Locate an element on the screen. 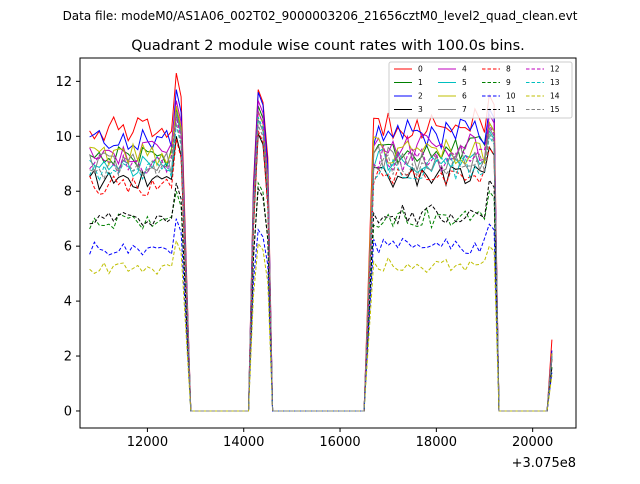 Image resolution: width=640 pixels, height=484 pixels. y-tick-label: 10 is located at coordinates (63, 137).